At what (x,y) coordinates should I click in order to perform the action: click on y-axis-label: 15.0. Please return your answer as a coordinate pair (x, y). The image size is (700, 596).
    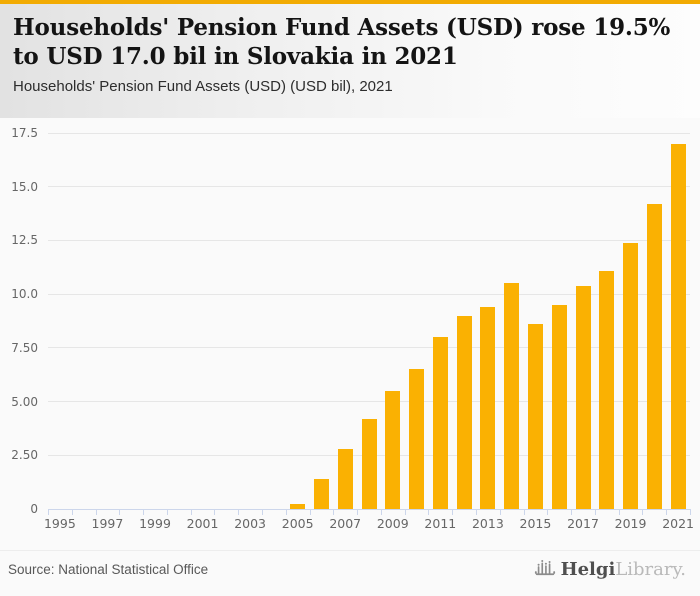
    Looking at the image, I should click on (24, 186).